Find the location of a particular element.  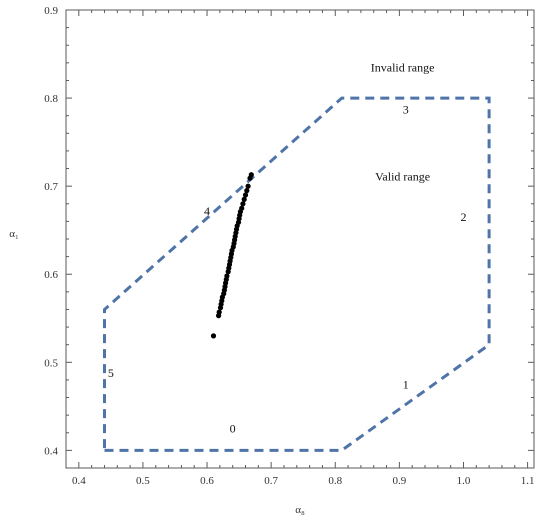

y-tick-label: 0.9 is located at coordinates (51, 11).